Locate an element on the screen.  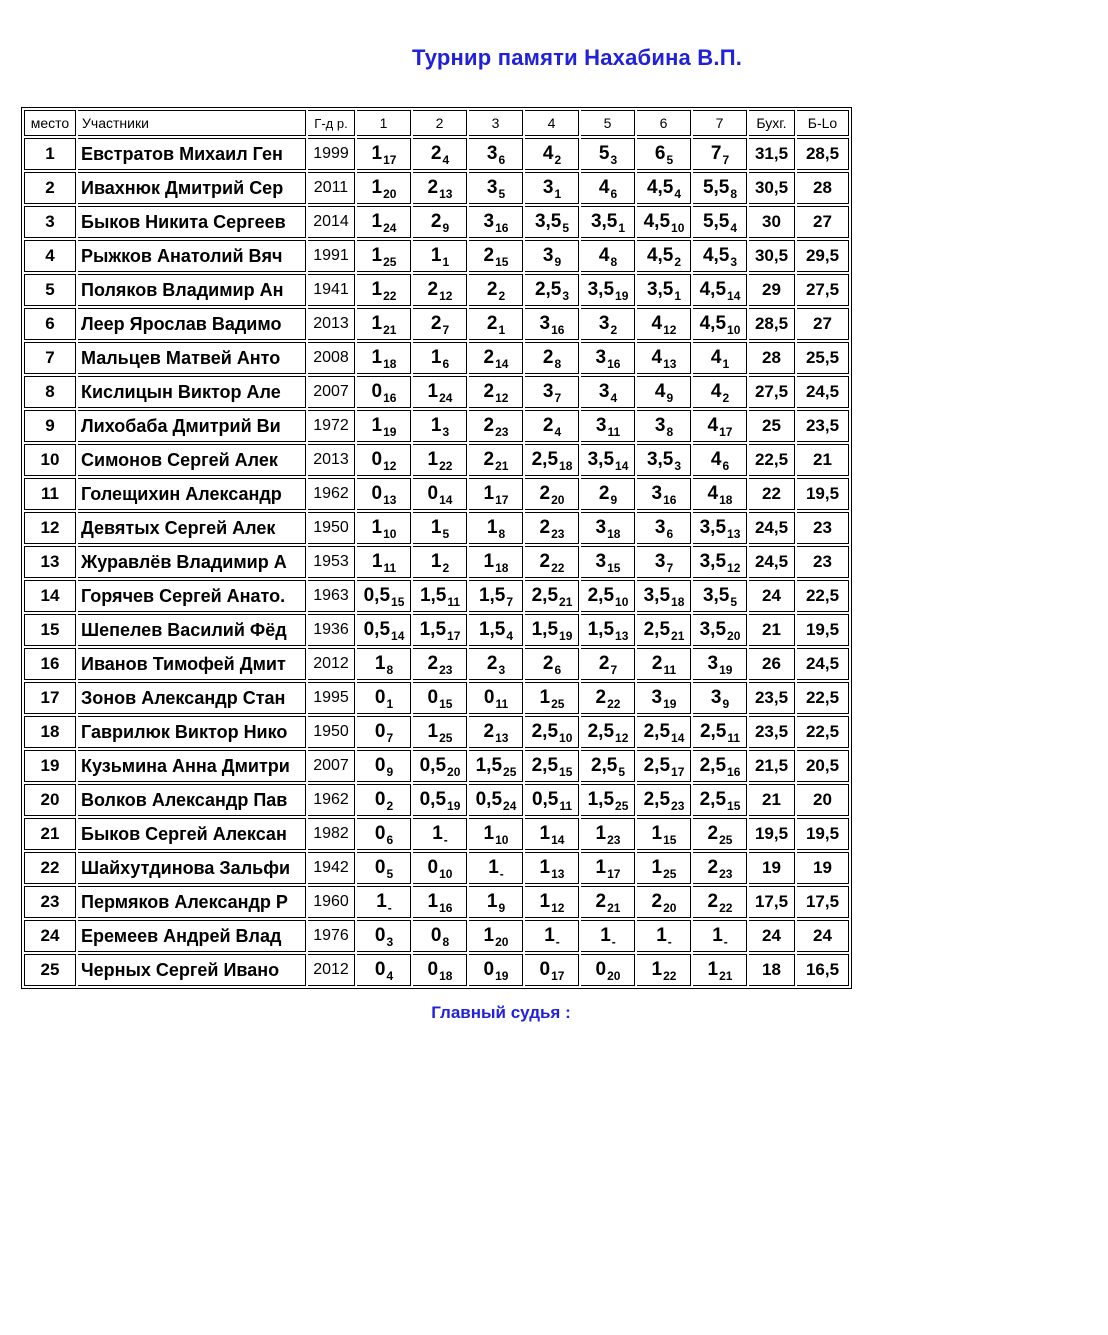
buchholz-cell: 28,5 is located at coordinates (772, 324).